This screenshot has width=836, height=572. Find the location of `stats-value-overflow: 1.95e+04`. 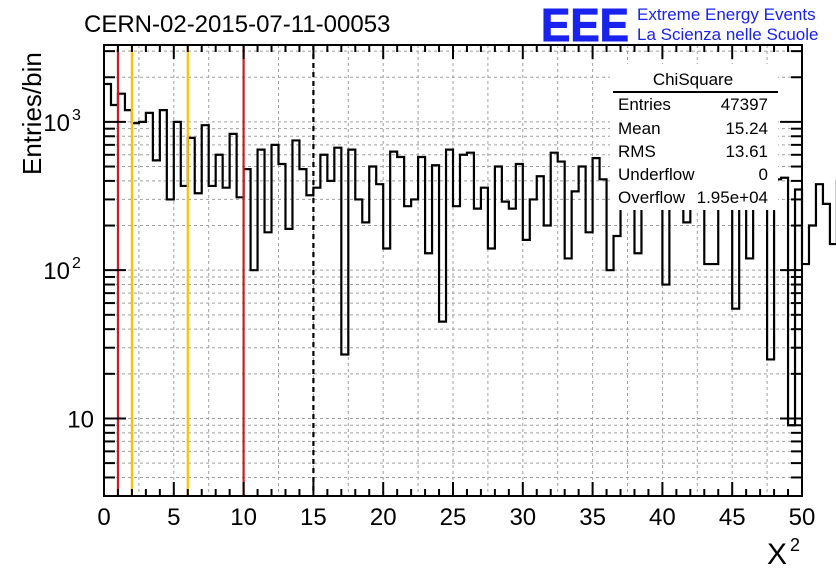

stats-value-overflow: 1.95e+04 is located at coordinates (732, 197).